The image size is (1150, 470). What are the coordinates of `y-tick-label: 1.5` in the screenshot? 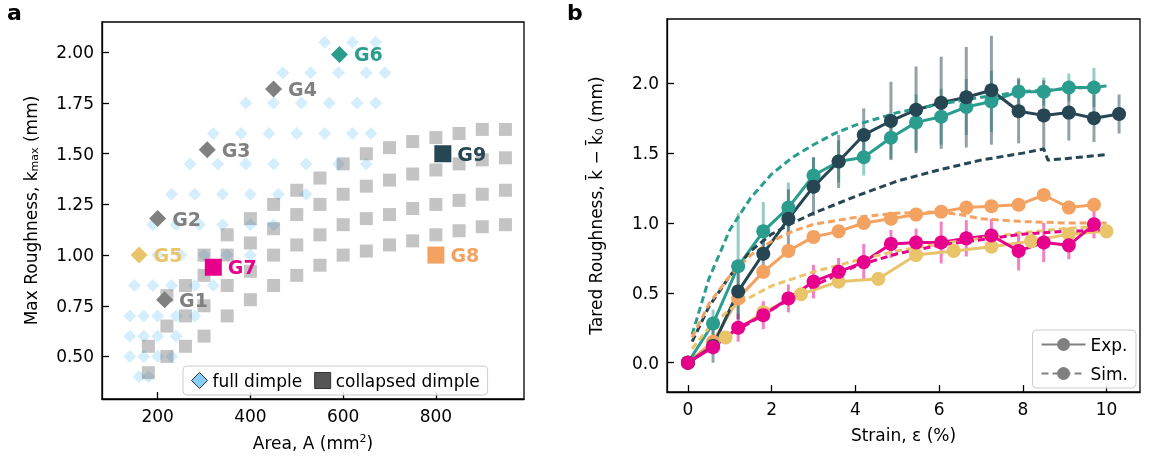 It's located at (645, 153).